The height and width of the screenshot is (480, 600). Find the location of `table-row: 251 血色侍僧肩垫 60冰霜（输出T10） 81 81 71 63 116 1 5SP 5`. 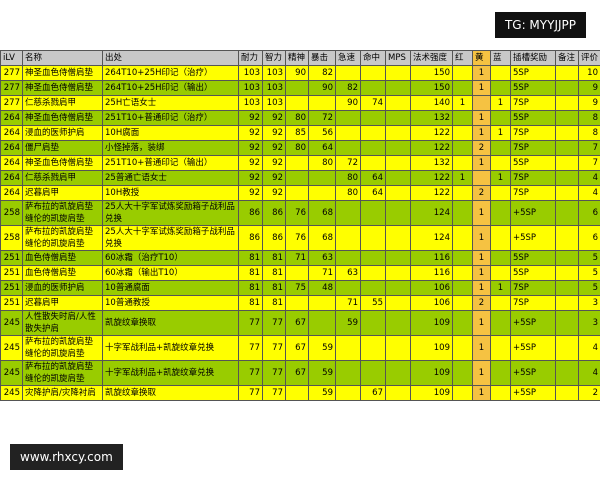

table-row: 251 血色侍僧肩垫 60冰霜（输出T10） 81 81 71 63 116 1 5SP 5 is located at coordinates (300, 273).